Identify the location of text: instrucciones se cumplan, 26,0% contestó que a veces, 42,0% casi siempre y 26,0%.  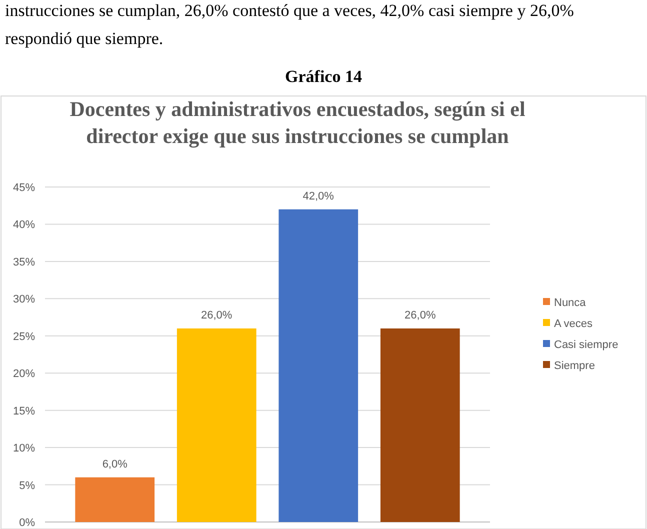
(289, 10).